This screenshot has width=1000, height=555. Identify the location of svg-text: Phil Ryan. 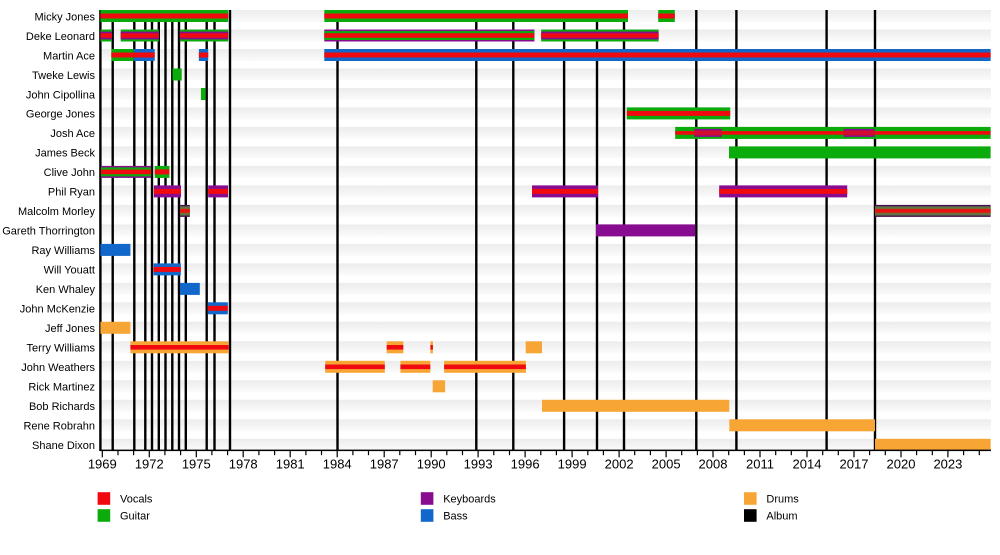
(71, 193).